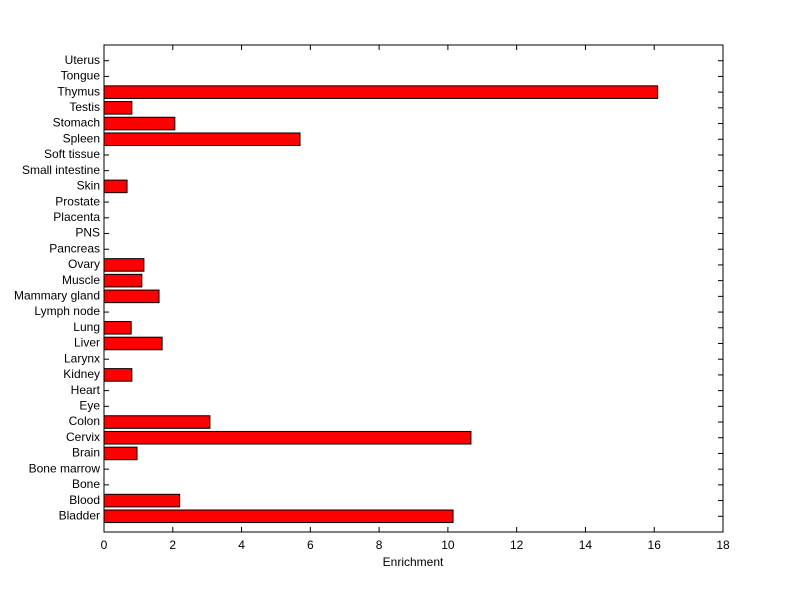  I want to click on x-axis-label: Enrichment, so click(413, 562).